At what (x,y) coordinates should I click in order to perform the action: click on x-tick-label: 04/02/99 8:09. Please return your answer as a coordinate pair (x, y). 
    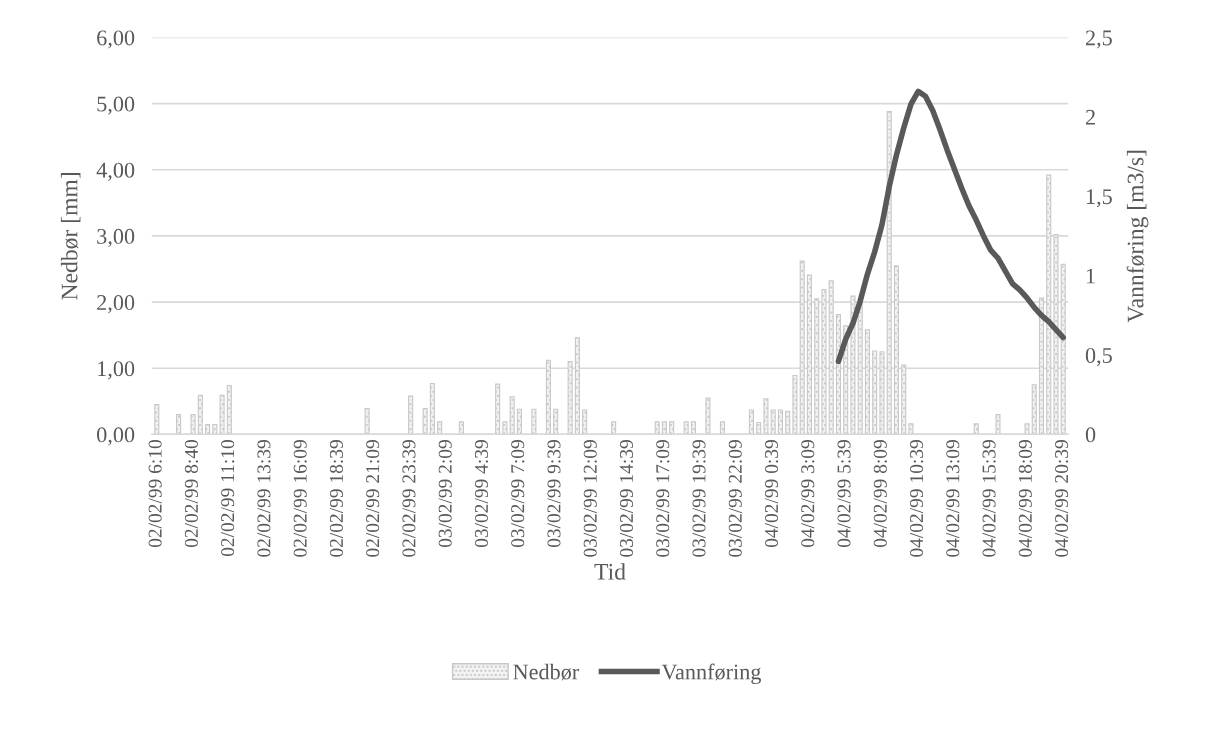
    Looking at the image, I should click on (880, 494).